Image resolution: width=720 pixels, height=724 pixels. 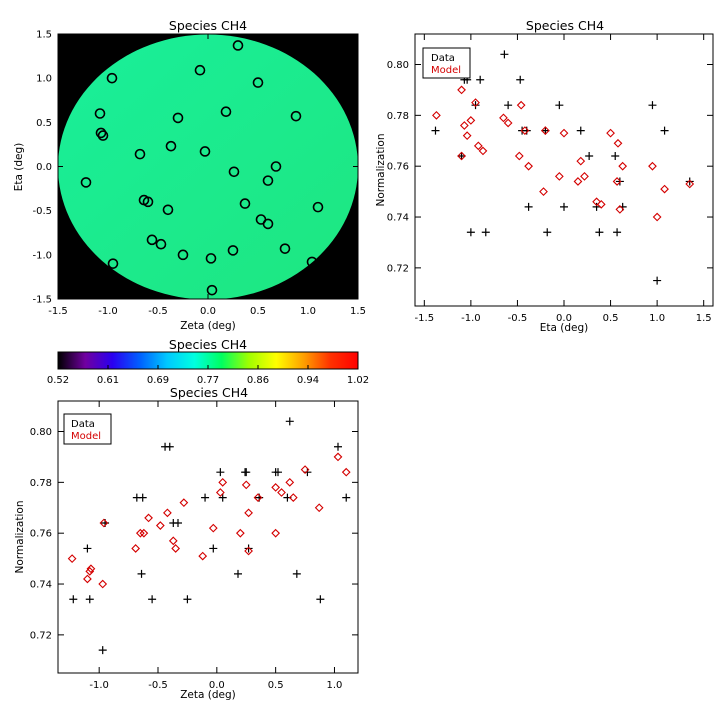 What do you see at coordinates (381, 170) in the screenshot?
I see `eta-y-label: Normalization` at bounding box center [381, 170].